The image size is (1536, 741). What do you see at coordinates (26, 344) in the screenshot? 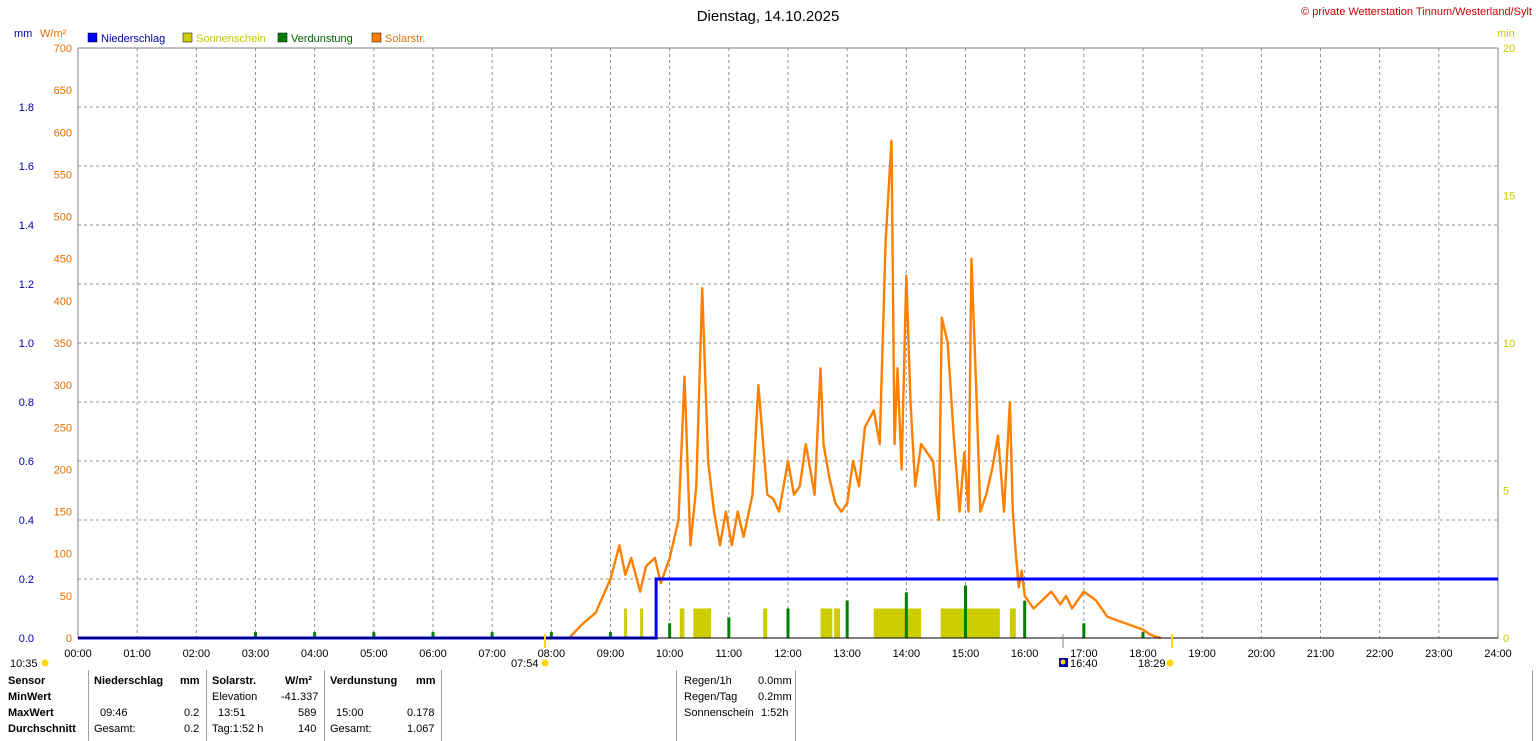
I see `mm-tick-label: 1.0` at bounding box center [26, 344].